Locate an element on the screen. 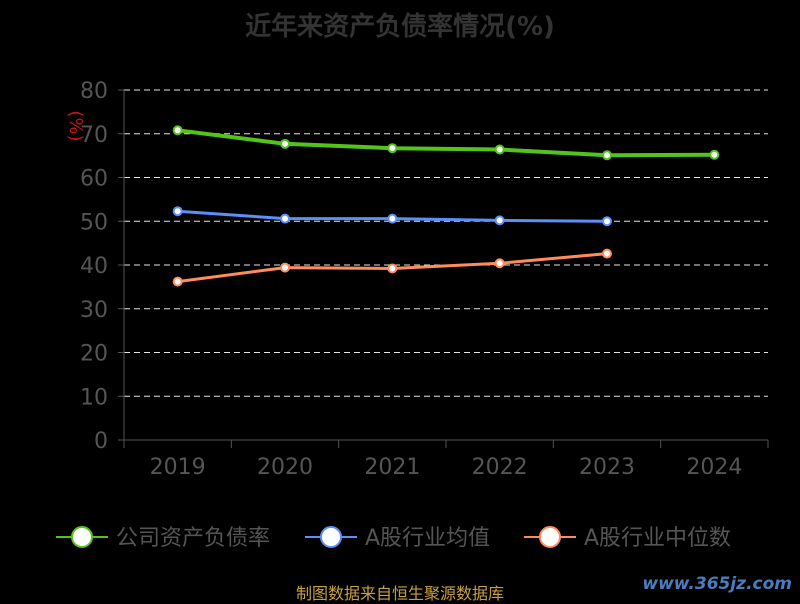 Image resolution: width=800 pixels, height=604 pixels. y-tick-label: 70 is located at coordinates (94, 135).